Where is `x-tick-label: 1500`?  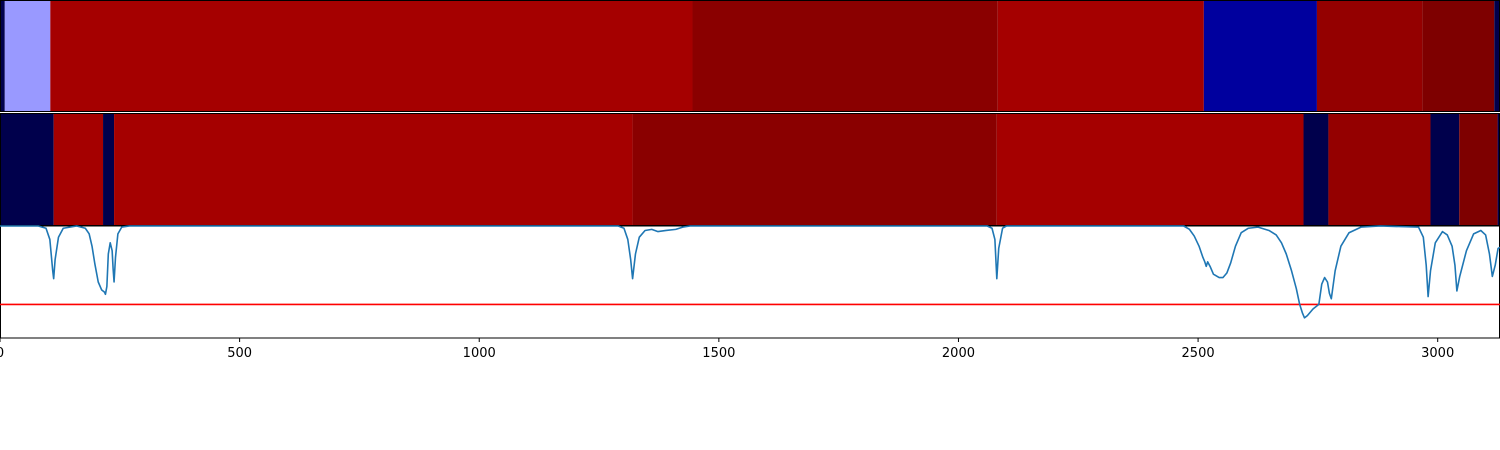 x-tick-label: 1500 is located at coordinates (718, 353).